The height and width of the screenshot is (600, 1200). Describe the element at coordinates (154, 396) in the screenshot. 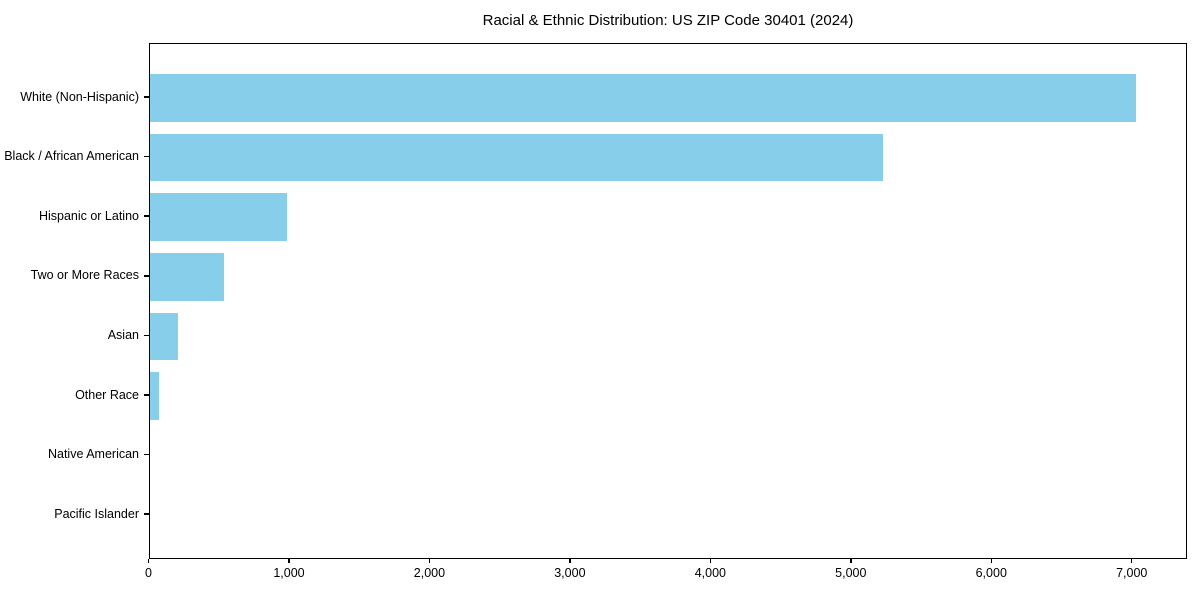

I see `bar-other-race` at that location.